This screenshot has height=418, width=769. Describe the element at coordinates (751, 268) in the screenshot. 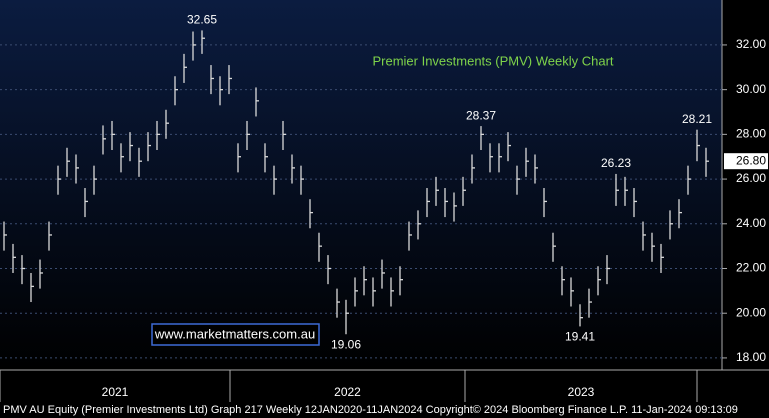

I see `y-tick-label: 22.00` at that location.